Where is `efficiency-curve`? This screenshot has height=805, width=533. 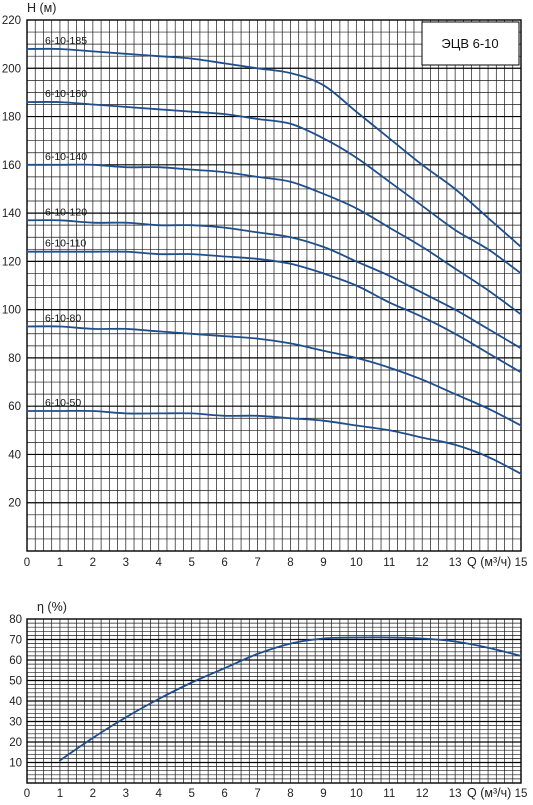 efficiency-curve is located at coordinates (290, 699).